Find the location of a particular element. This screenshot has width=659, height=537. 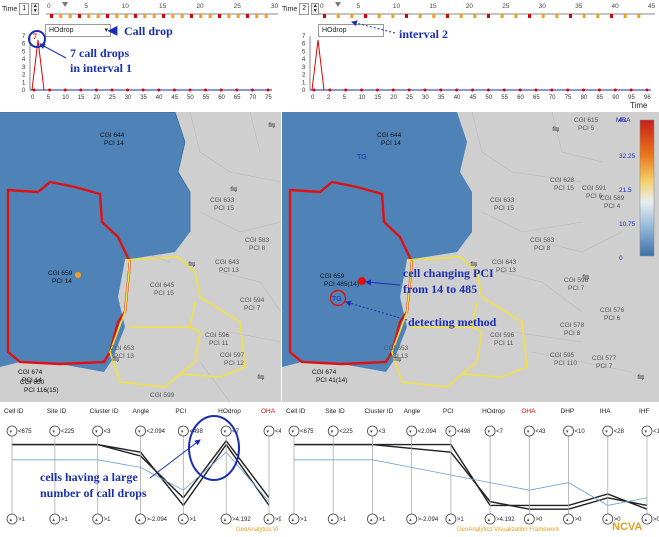

pc-polyline is located at coordinates (470, 477).